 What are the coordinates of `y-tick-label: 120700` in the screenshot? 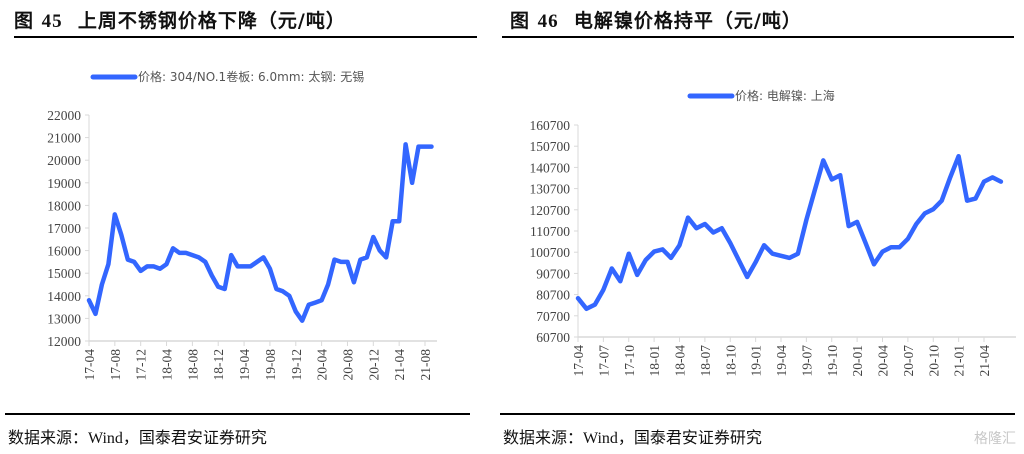 It's located at (550, 210).